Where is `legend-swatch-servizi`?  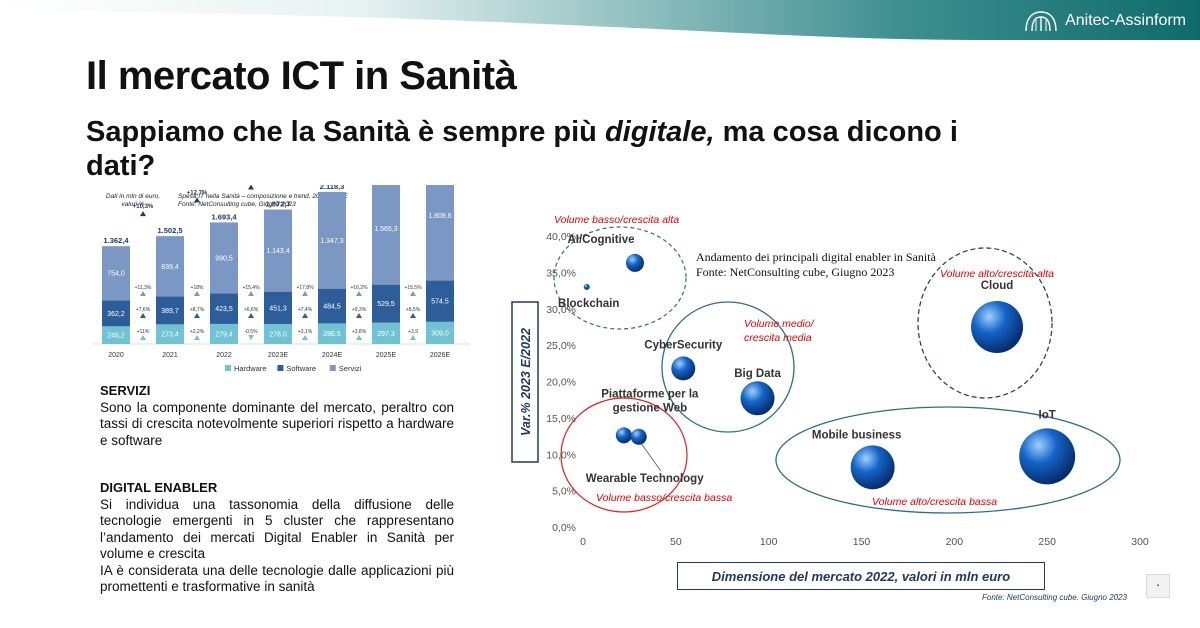
legend-swatch-servizi is located at coordinates (332, 368).